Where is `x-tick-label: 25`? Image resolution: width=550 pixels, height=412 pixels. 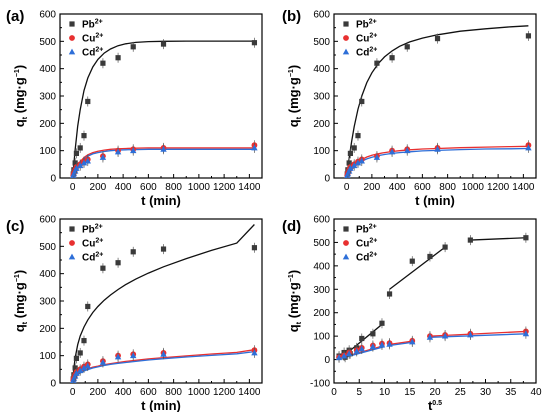
x-tick-label: 25 is located at coordinates (461, 392).